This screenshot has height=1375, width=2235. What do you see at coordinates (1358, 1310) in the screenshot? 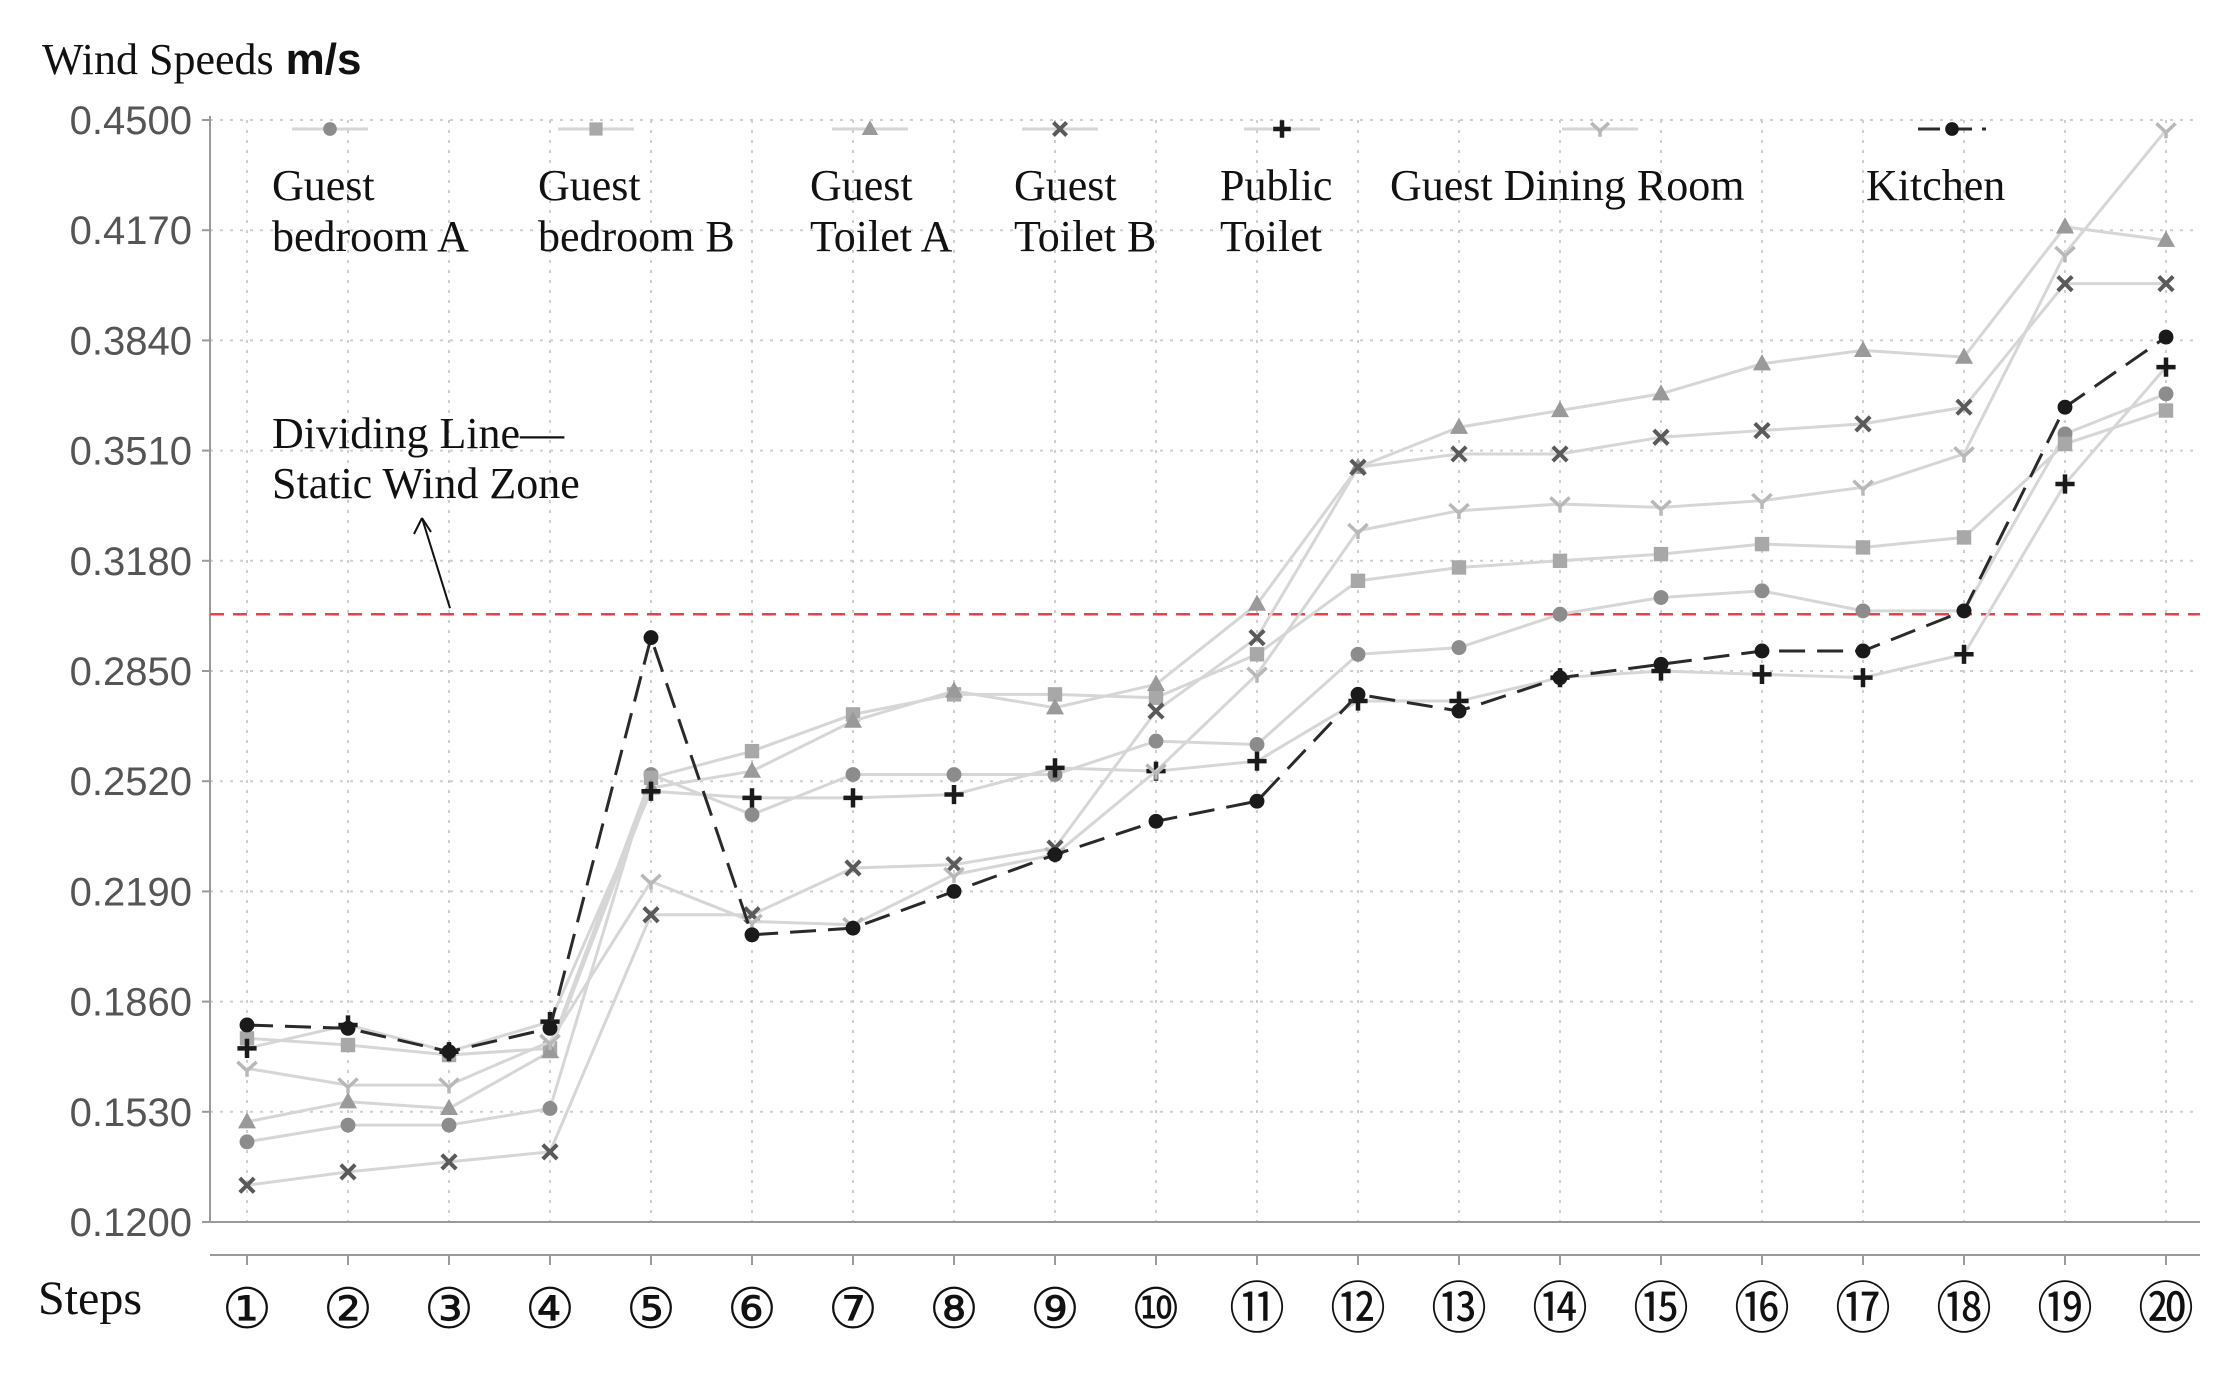
I see `x-tick-label: ⑫` at bounding box center [1358, 1310].